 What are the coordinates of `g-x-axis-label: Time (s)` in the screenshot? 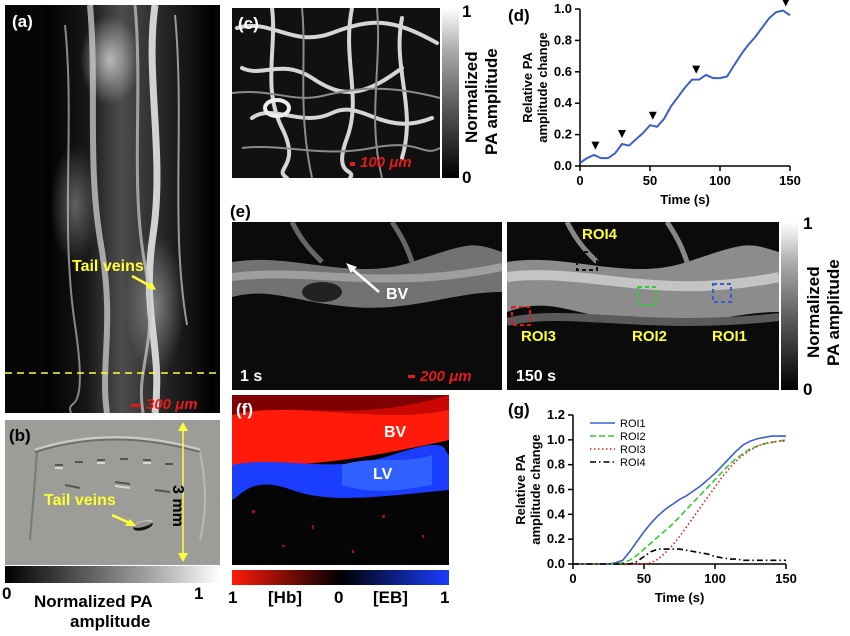 It's located at (680, 597).